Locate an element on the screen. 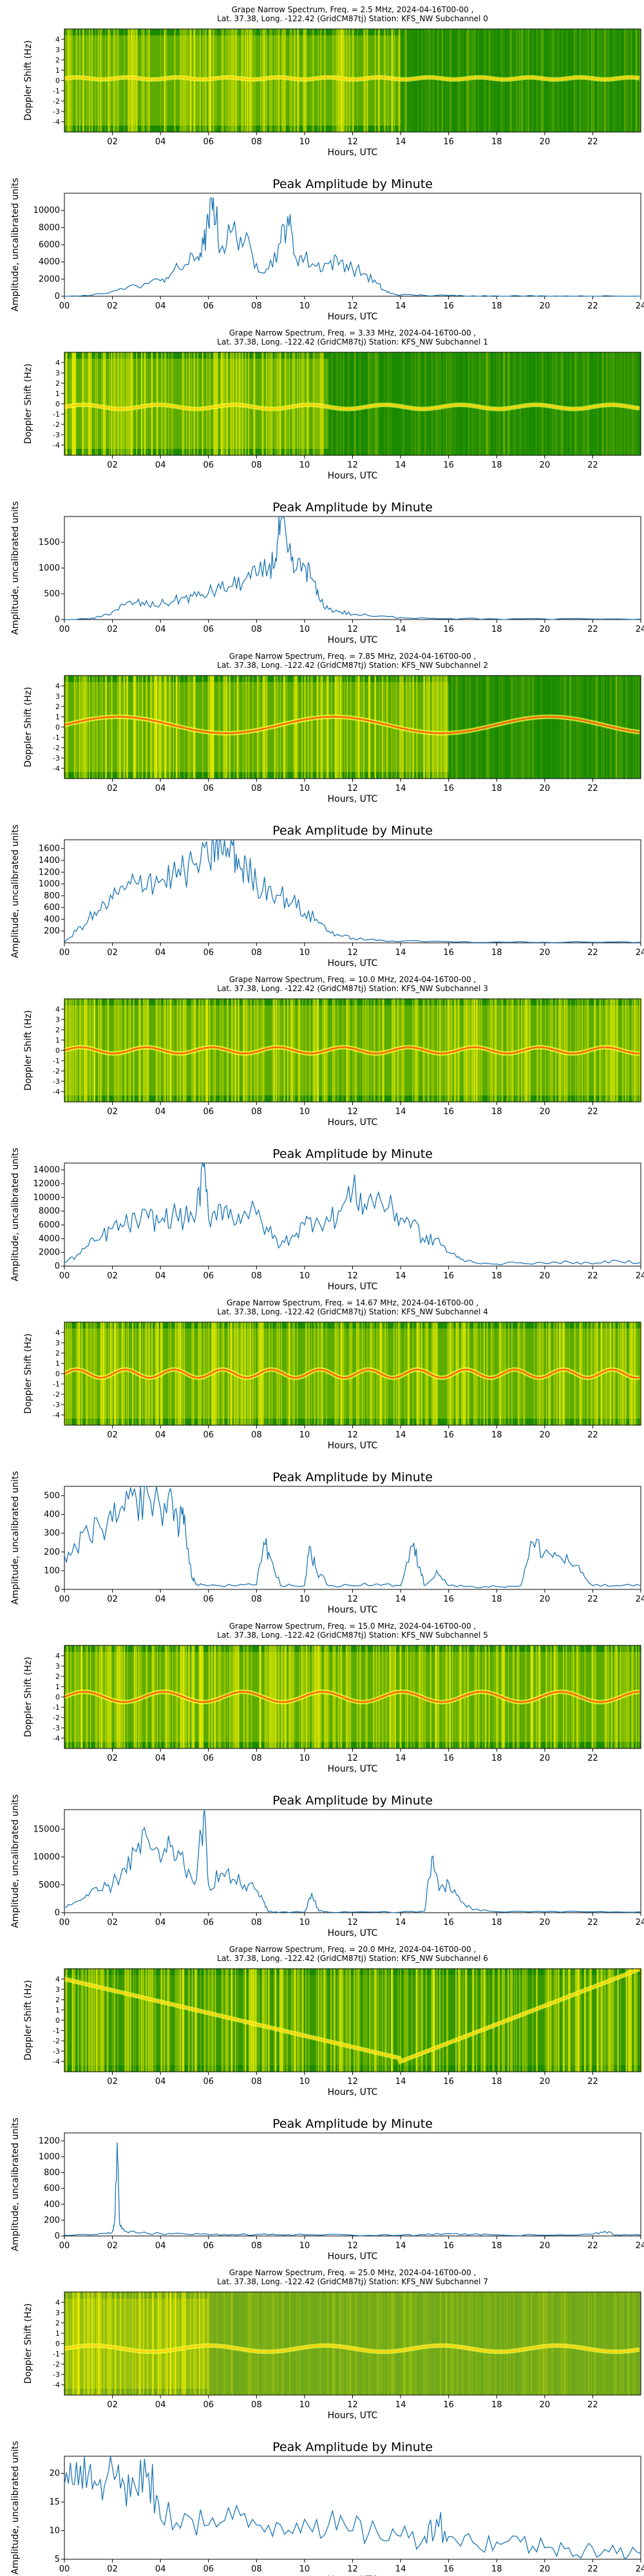 This screenshot has height=2576, width=644. amplitude-title: Peak Amplitude by Minute is located at coordinates (352, 2124).